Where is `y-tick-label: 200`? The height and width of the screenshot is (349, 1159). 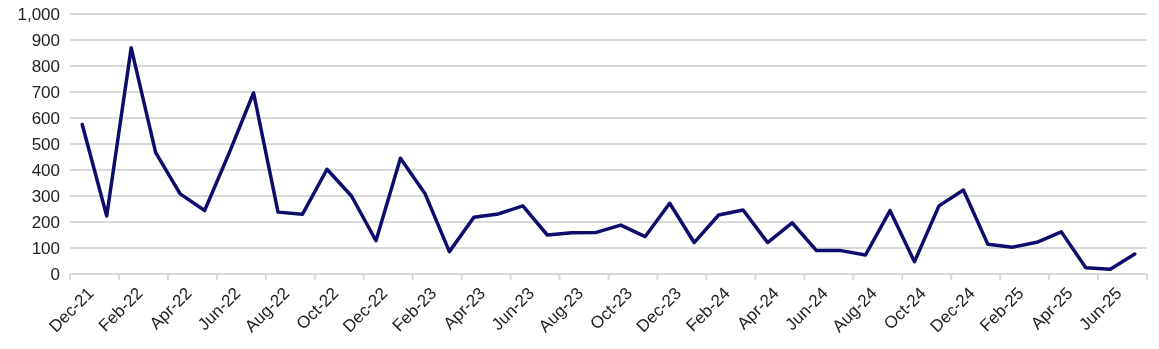 y-tick-label: 200 is located at coordinates (45, 222).